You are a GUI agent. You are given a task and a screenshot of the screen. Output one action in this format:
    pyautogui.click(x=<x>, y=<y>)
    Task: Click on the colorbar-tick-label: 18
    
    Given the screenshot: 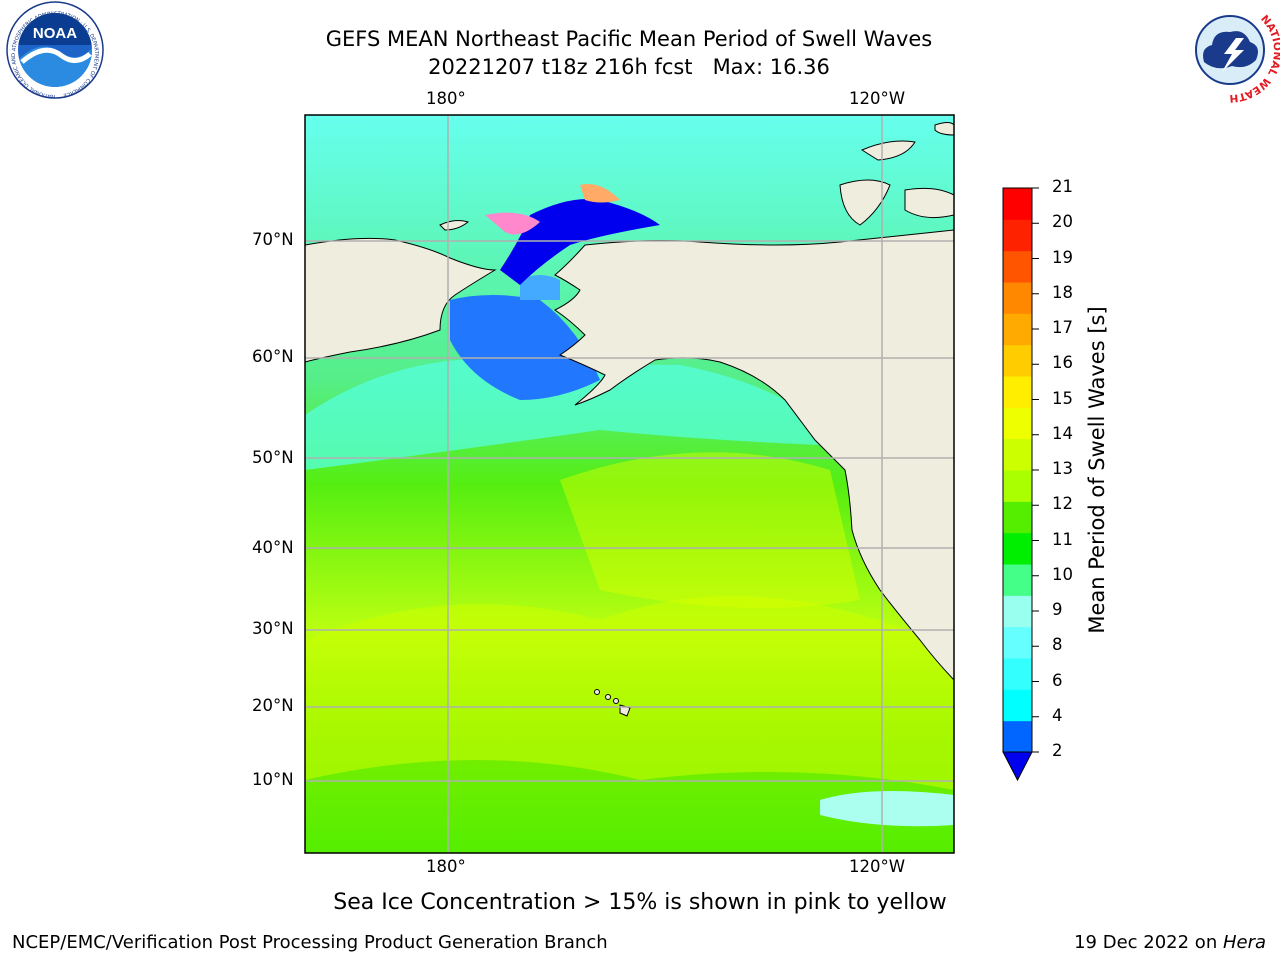 What is the action you would take?
    pyautogui.click(x=1062, y=292)
    